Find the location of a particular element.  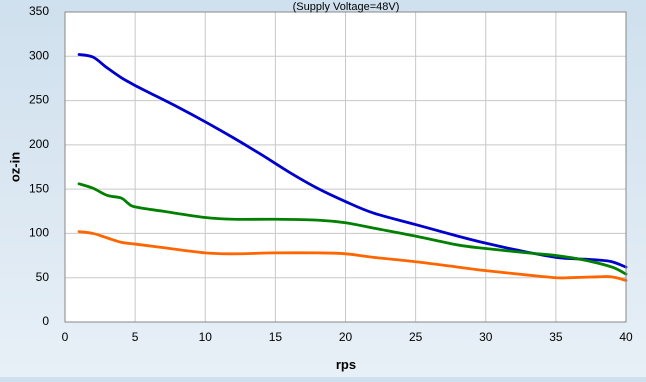

x-tick-label: 40 is located at coordinates (626, 337).